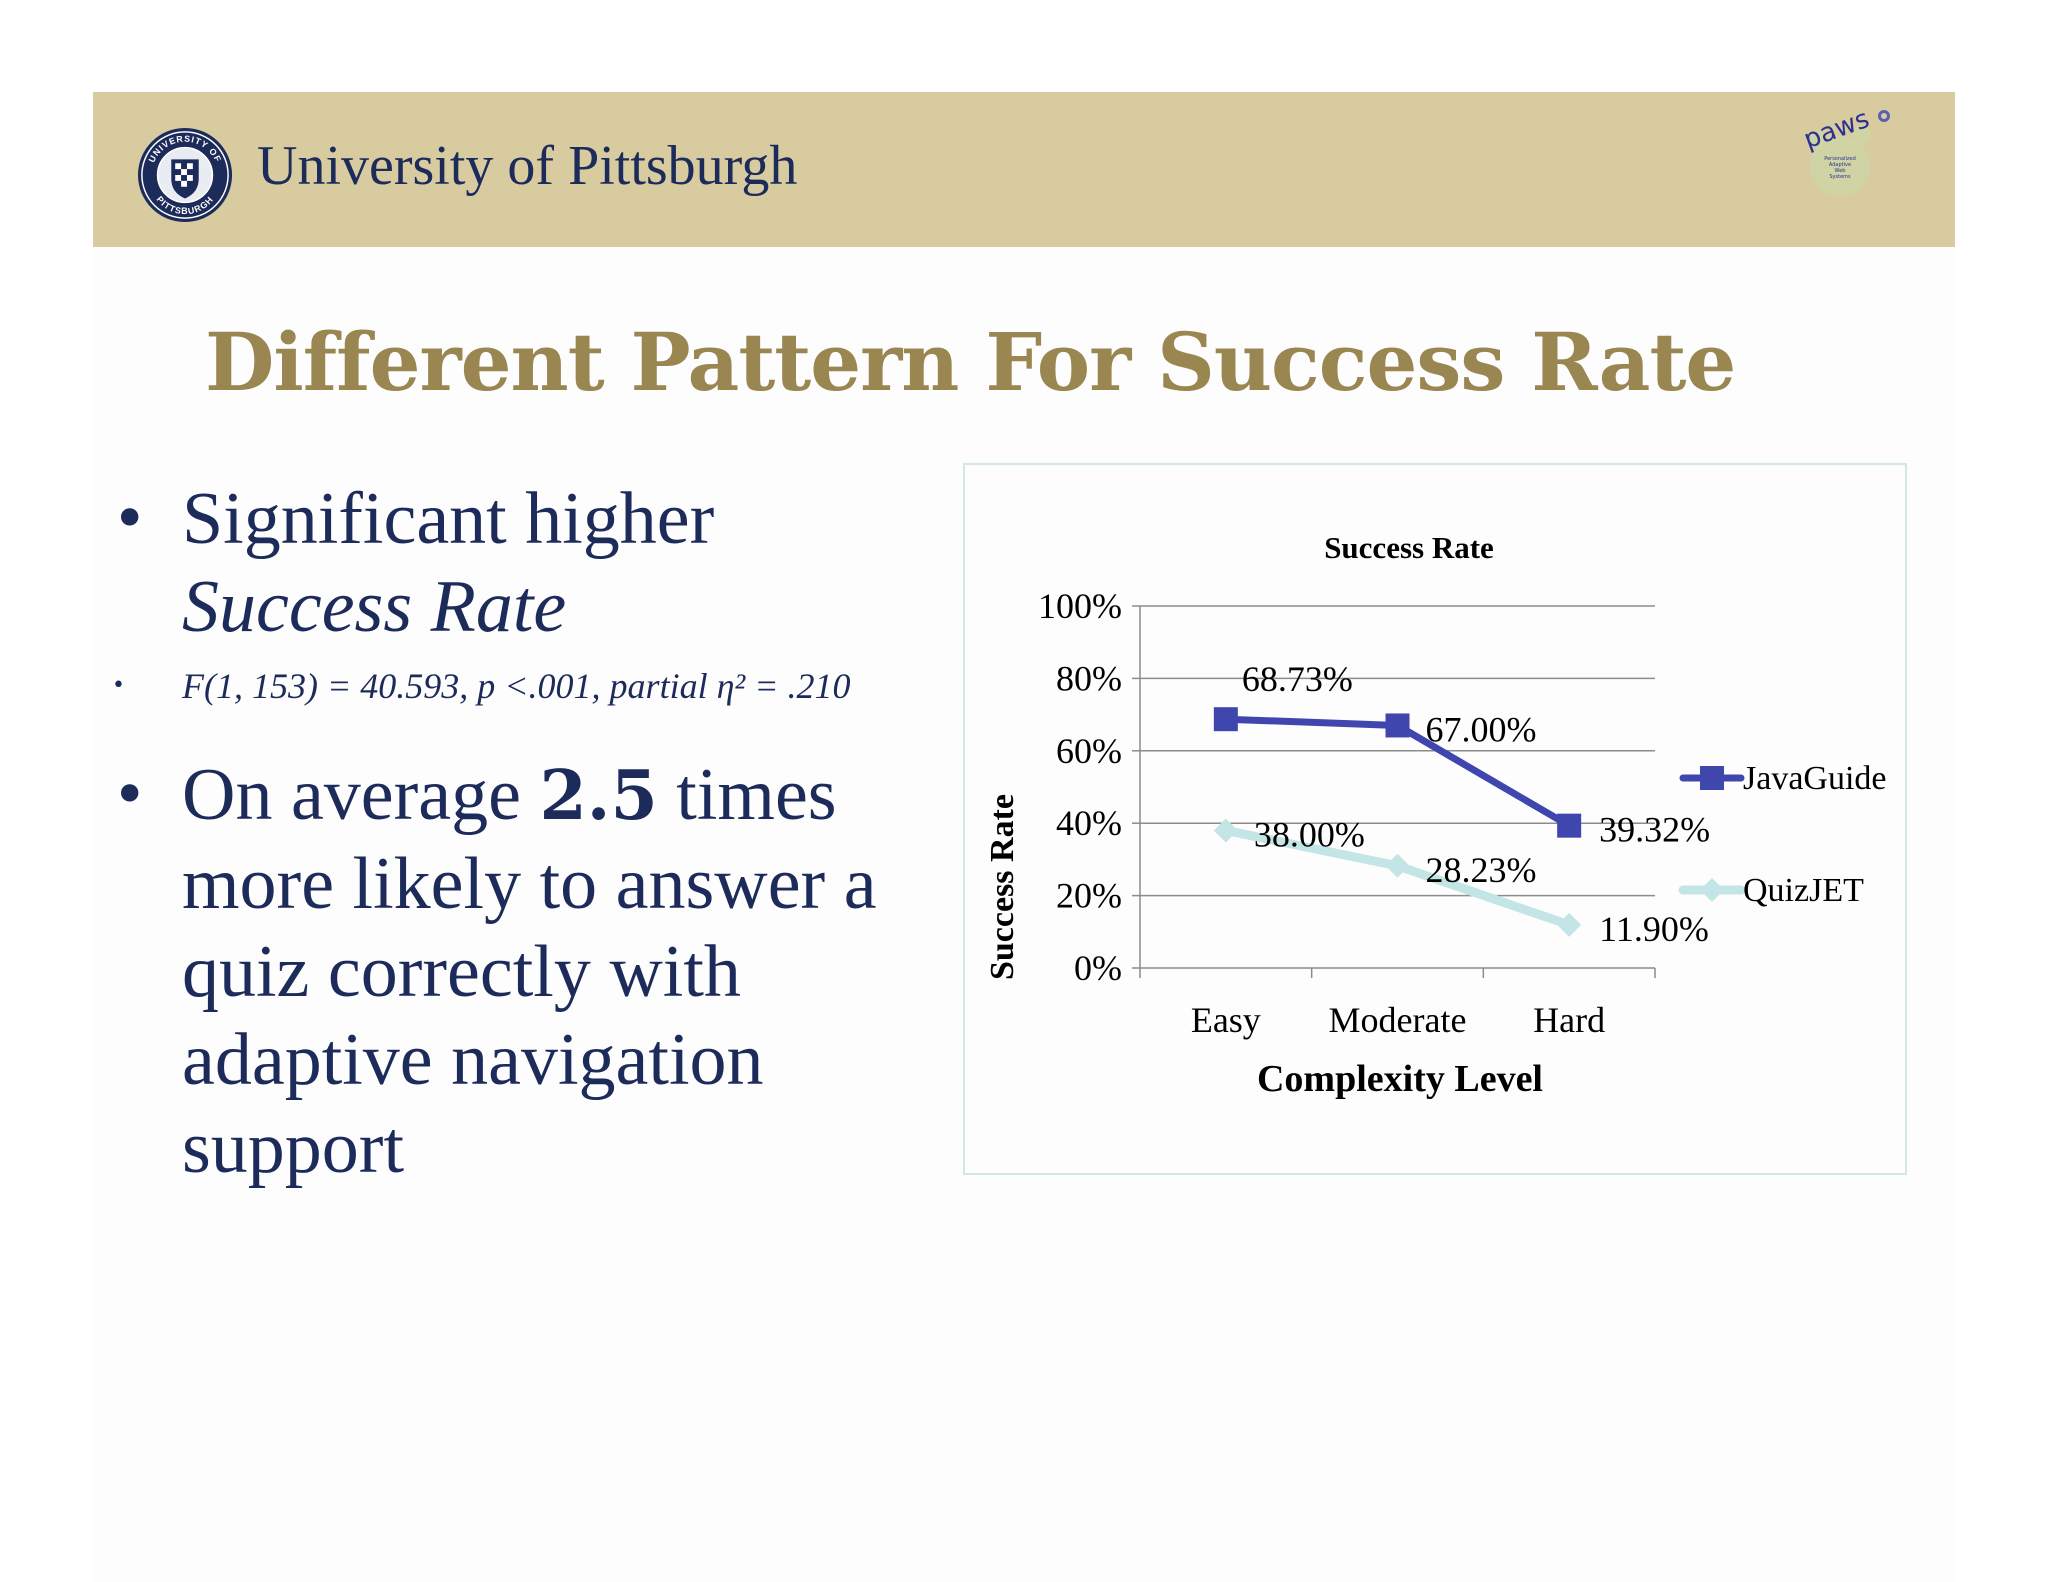 This screenshot has height=1582, width=2048. What do you see at coordinates (598, 796) in the screenshot?
I see `bullet-bold-number: 2.5` at bounding box center [598, 796].